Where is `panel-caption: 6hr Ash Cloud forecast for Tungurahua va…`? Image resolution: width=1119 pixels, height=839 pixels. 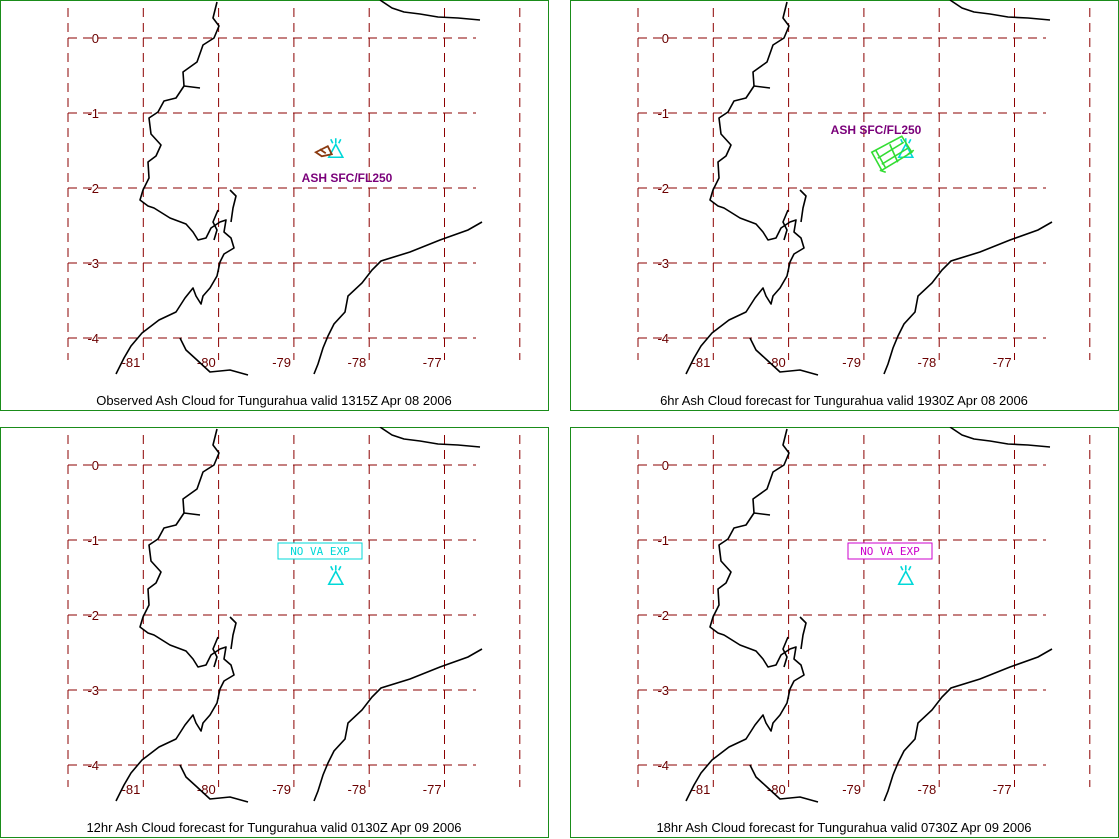
panel-caption: 6hr Ash Cloud forecast for Tungurahua va… is located at coordinates (844, 400).